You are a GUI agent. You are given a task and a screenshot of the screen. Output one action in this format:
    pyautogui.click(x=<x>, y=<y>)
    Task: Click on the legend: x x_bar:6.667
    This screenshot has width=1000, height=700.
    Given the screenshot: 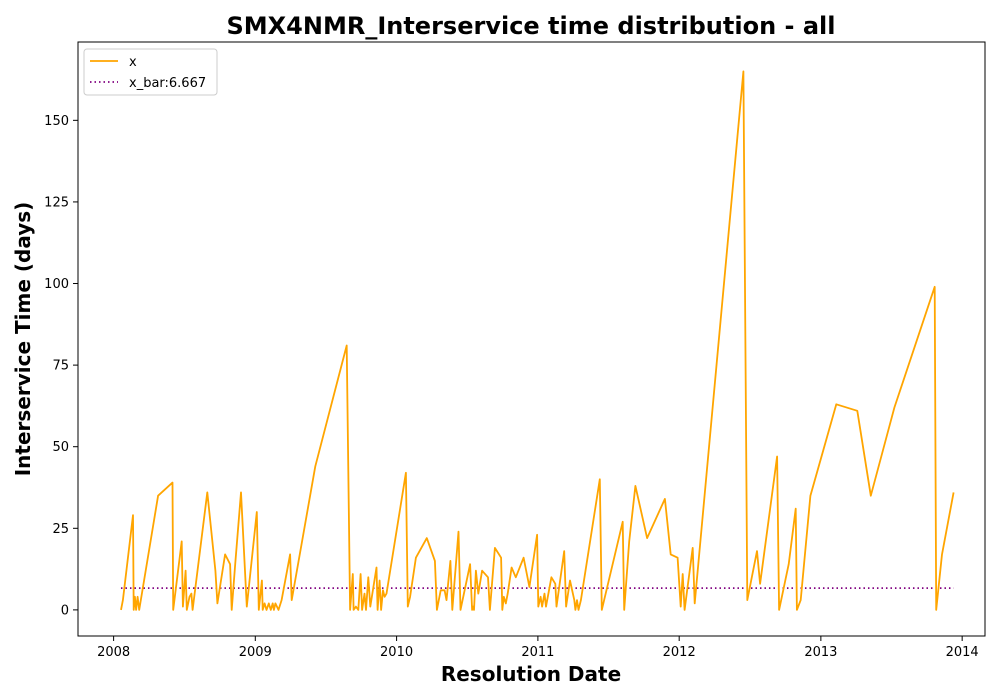 What is the action you would take?
    pyautogui.click(x=150, y=72)
    